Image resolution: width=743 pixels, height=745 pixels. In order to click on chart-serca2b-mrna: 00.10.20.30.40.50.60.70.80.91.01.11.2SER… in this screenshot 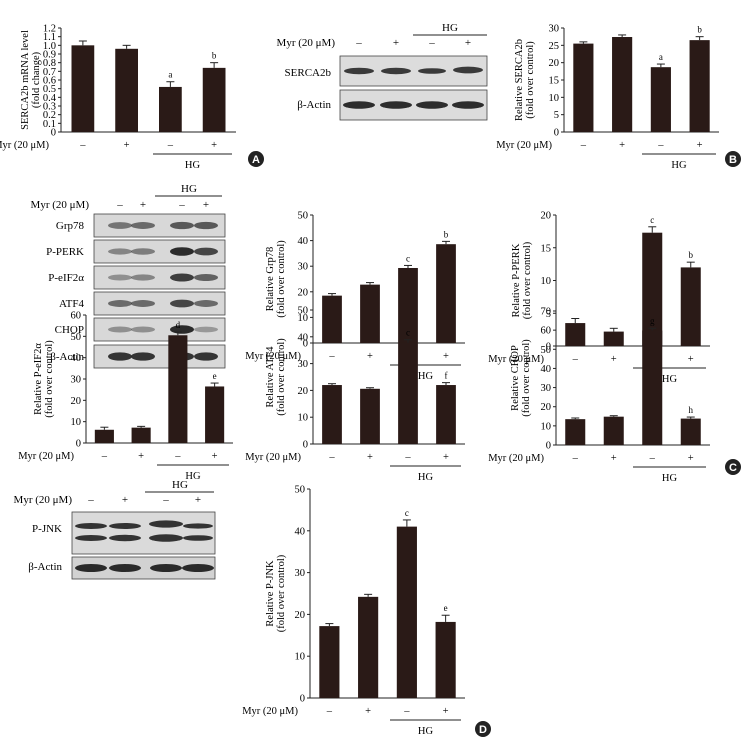, I will do `click(118, 97)`.